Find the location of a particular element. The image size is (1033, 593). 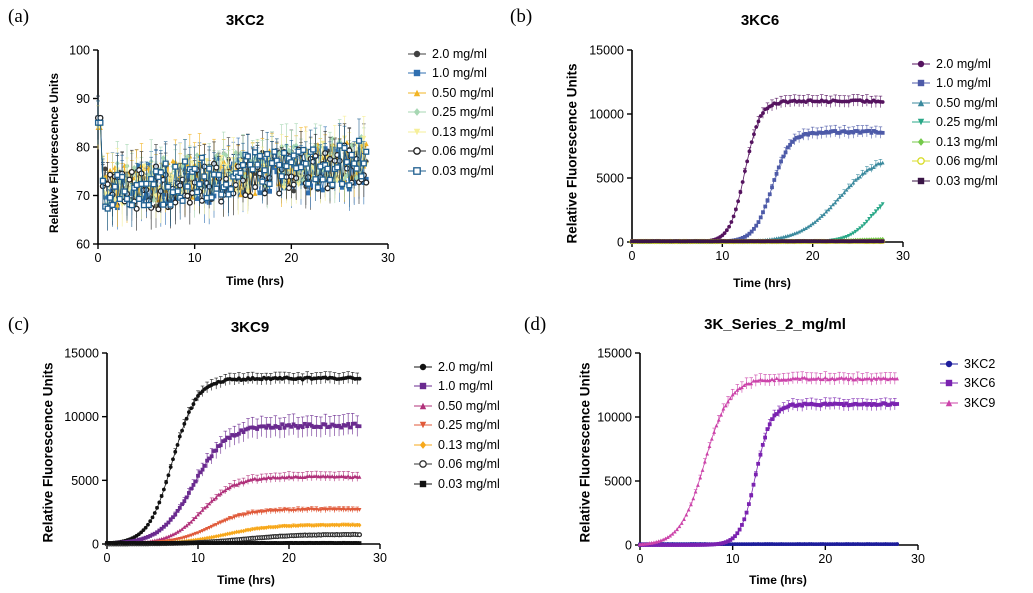

x-tick-label: 10 is located at coordinates (195, 258).